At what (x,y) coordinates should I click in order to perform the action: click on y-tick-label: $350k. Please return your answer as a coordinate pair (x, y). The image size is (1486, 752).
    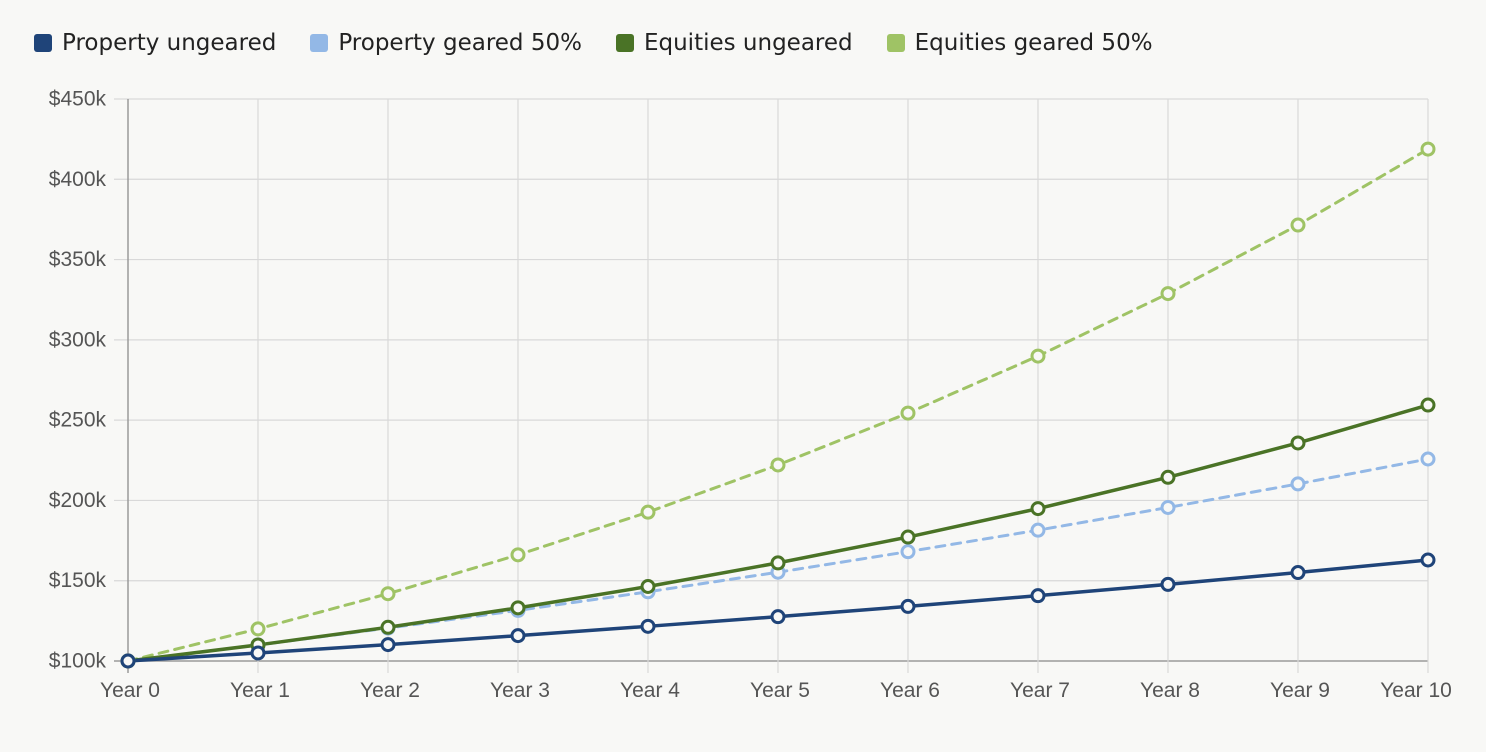
    Looking at the image, I should click on (78, 259).